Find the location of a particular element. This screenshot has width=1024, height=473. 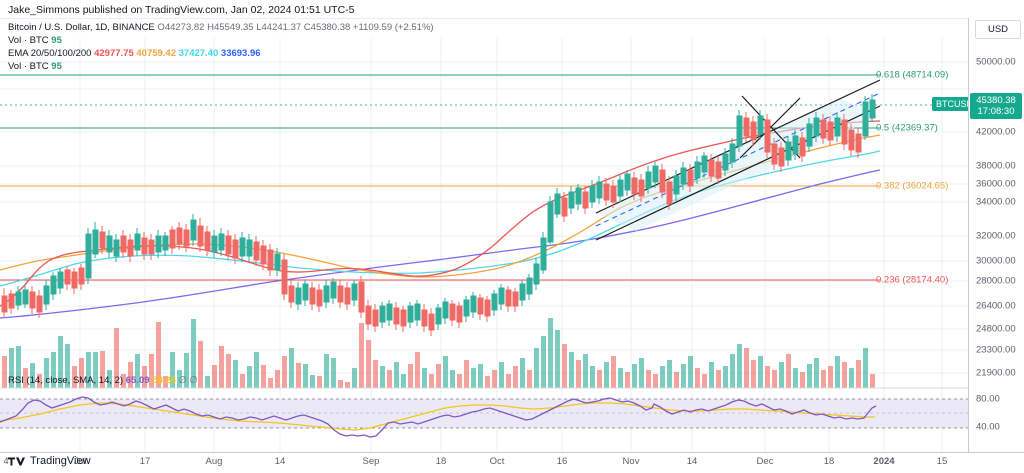

fib-label-0618: 0.618 (48714.09) is located at coordinates (912, 75).